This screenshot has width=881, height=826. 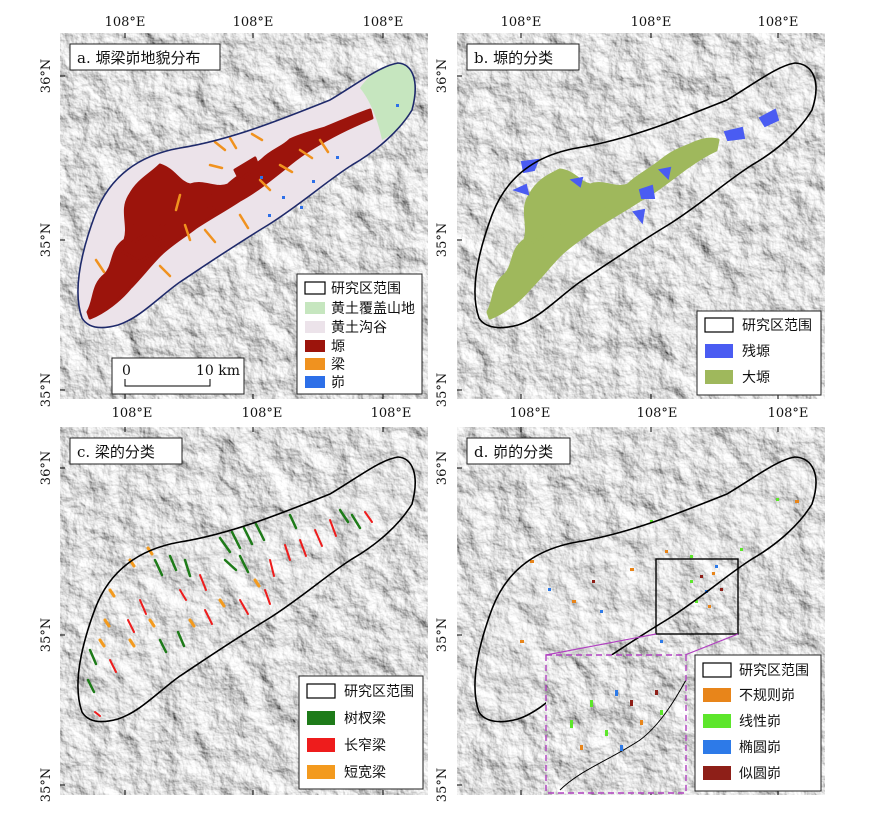 I want to click on scale-bar-a: 0 10 km, so click(x=178, y=376).